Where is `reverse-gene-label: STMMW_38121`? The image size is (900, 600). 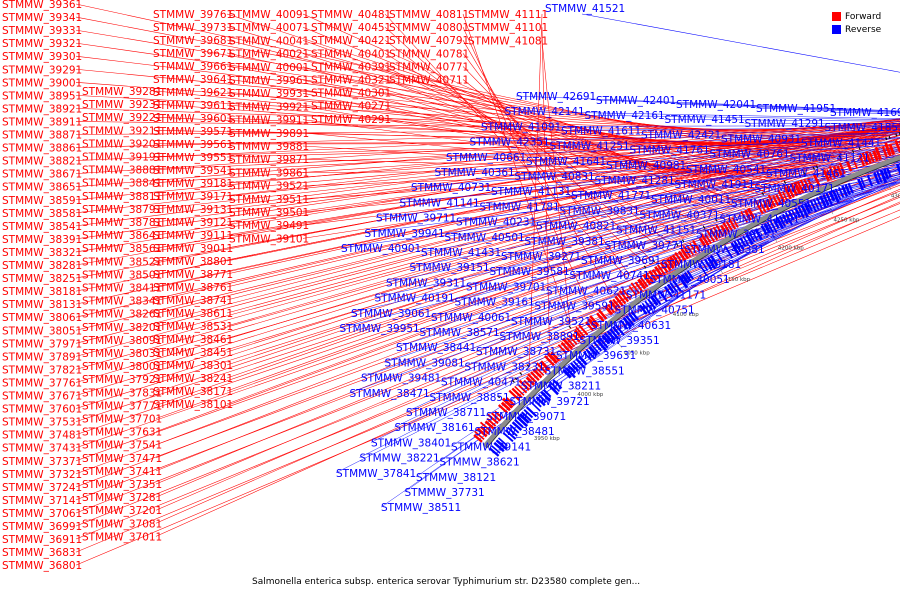
reverse-gene-label: STMMW_38121 is located at coordinates (456, 478).